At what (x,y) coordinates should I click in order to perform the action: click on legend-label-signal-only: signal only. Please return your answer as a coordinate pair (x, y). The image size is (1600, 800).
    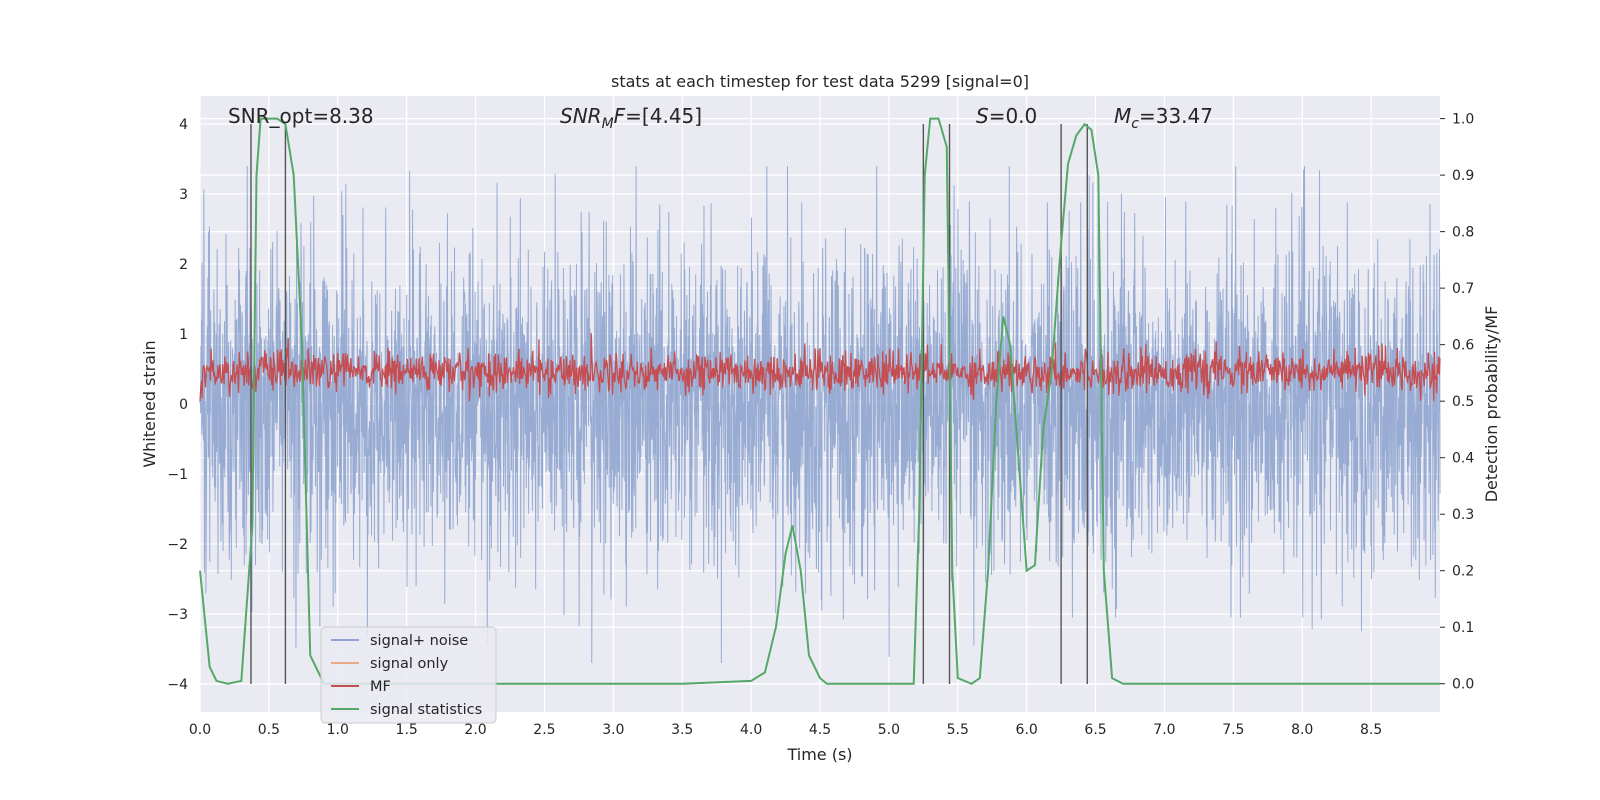
    Looking at the image, I should click on (409, 664).